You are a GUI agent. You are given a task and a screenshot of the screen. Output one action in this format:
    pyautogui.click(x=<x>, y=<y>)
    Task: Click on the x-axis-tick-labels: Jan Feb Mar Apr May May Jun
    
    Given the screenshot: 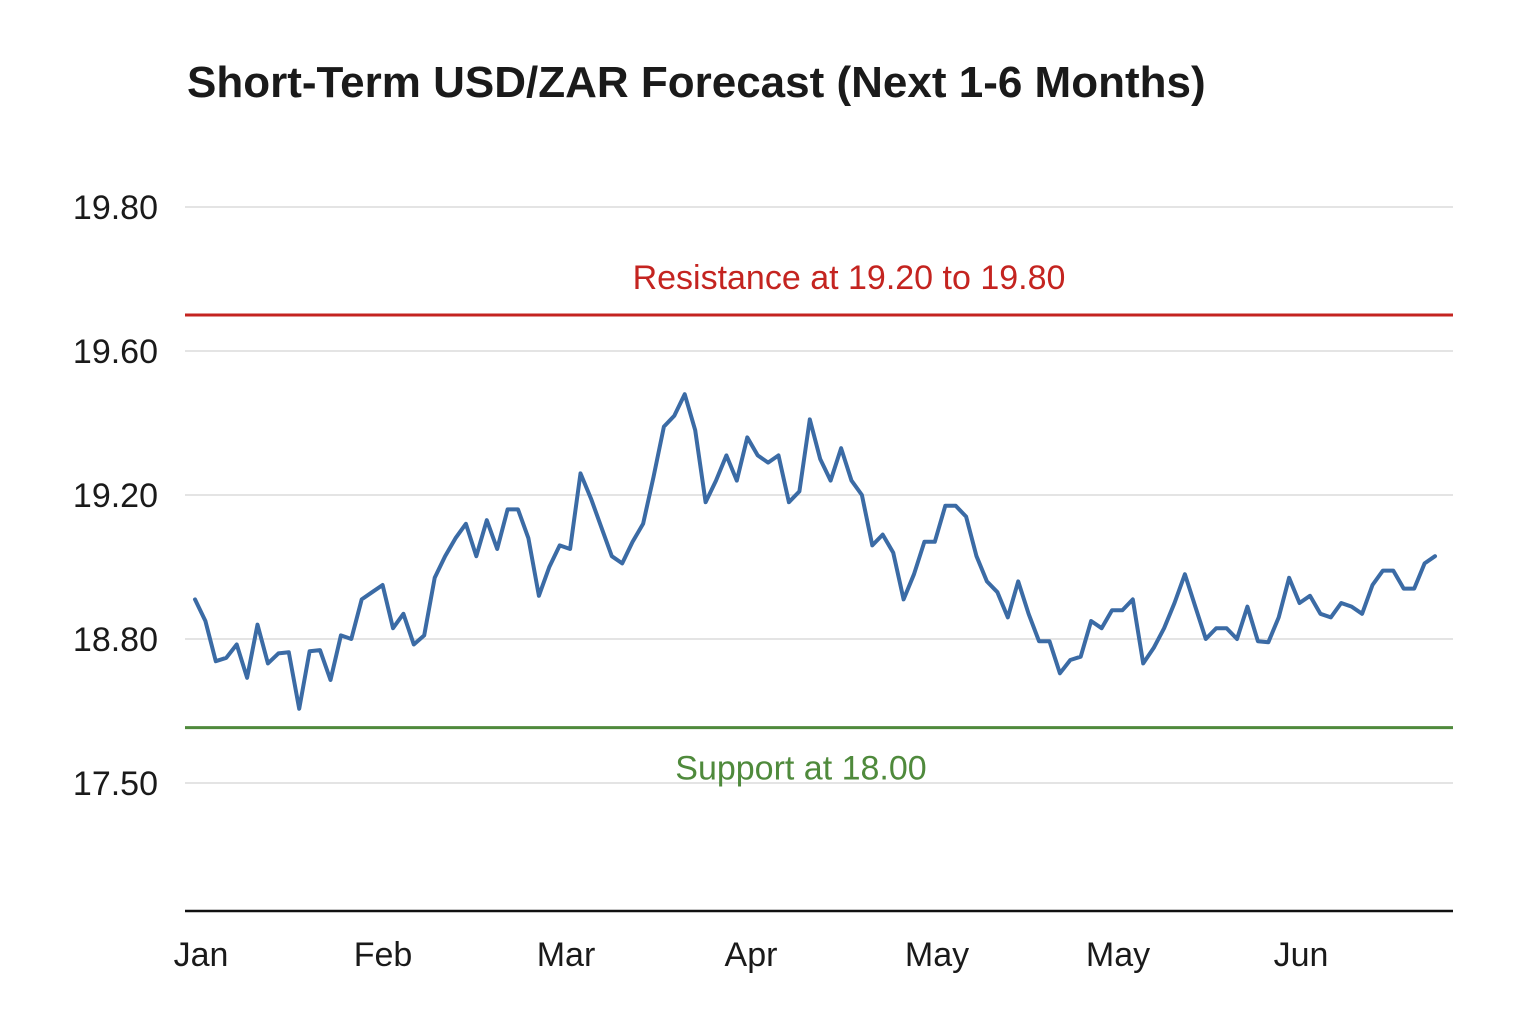 What is the action you would take?
    pyautogui.click(x=751, y=955)
    